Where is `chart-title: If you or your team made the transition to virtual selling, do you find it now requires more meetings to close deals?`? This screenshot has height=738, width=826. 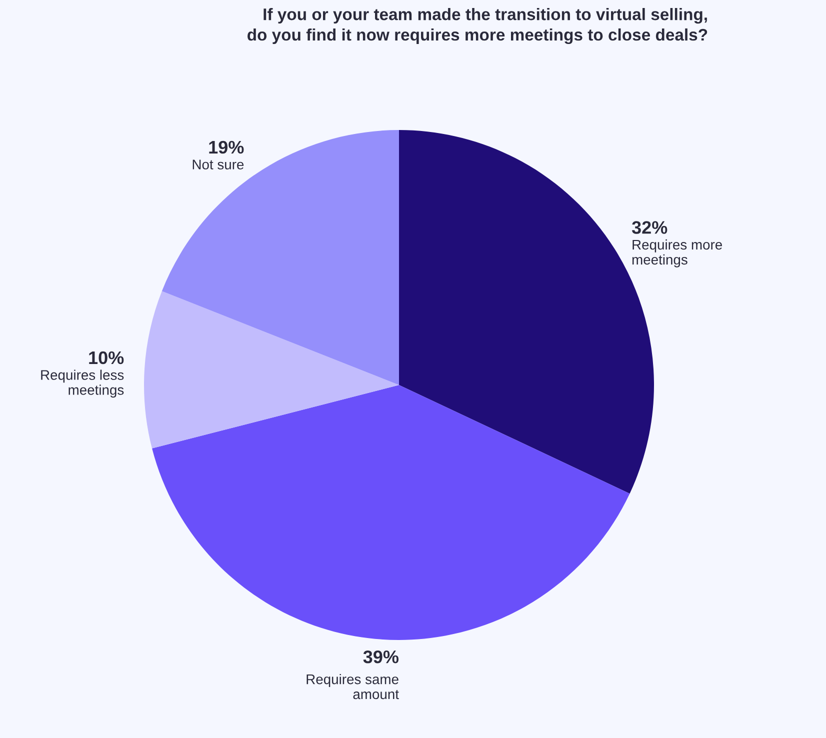
chart-title: If you or your team made the transition to virtual selling, do you find it now requires more meetings to close deals? is located at coordinates (478, 26).